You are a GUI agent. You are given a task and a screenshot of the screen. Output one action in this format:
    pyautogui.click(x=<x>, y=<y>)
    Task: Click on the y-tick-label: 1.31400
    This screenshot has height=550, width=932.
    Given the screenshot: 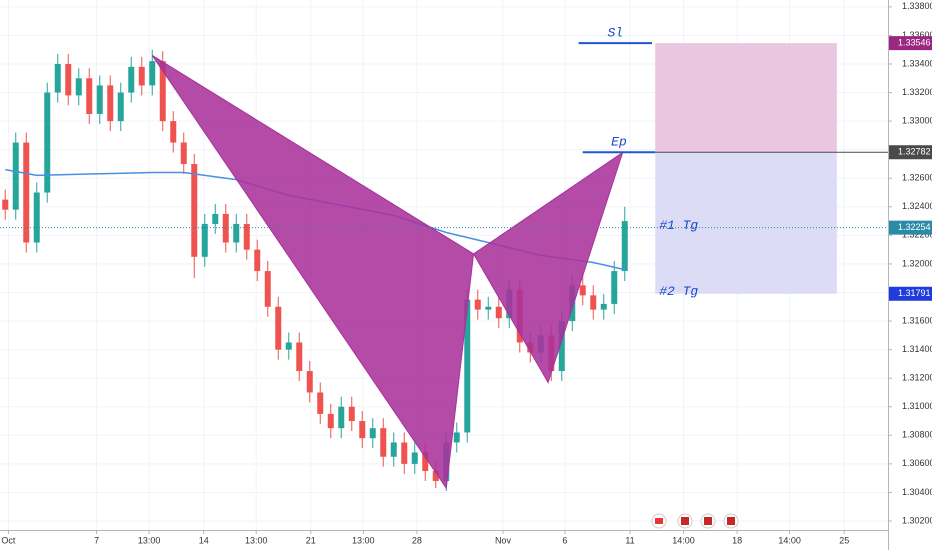 What is the action you would take?
    pyautogui.click(x=917, y=349)
    